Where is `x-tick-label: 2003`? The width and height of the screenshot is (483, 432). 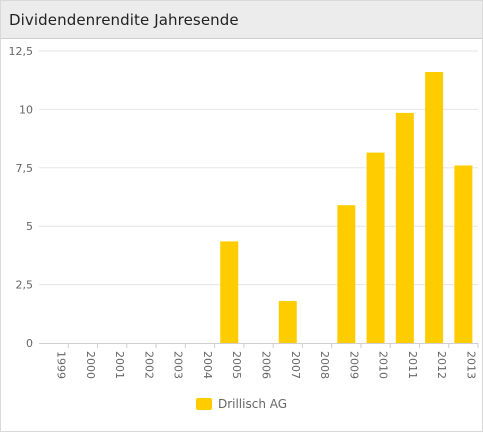 x-tick-label: 2003 is located at coordinates (178, 365).